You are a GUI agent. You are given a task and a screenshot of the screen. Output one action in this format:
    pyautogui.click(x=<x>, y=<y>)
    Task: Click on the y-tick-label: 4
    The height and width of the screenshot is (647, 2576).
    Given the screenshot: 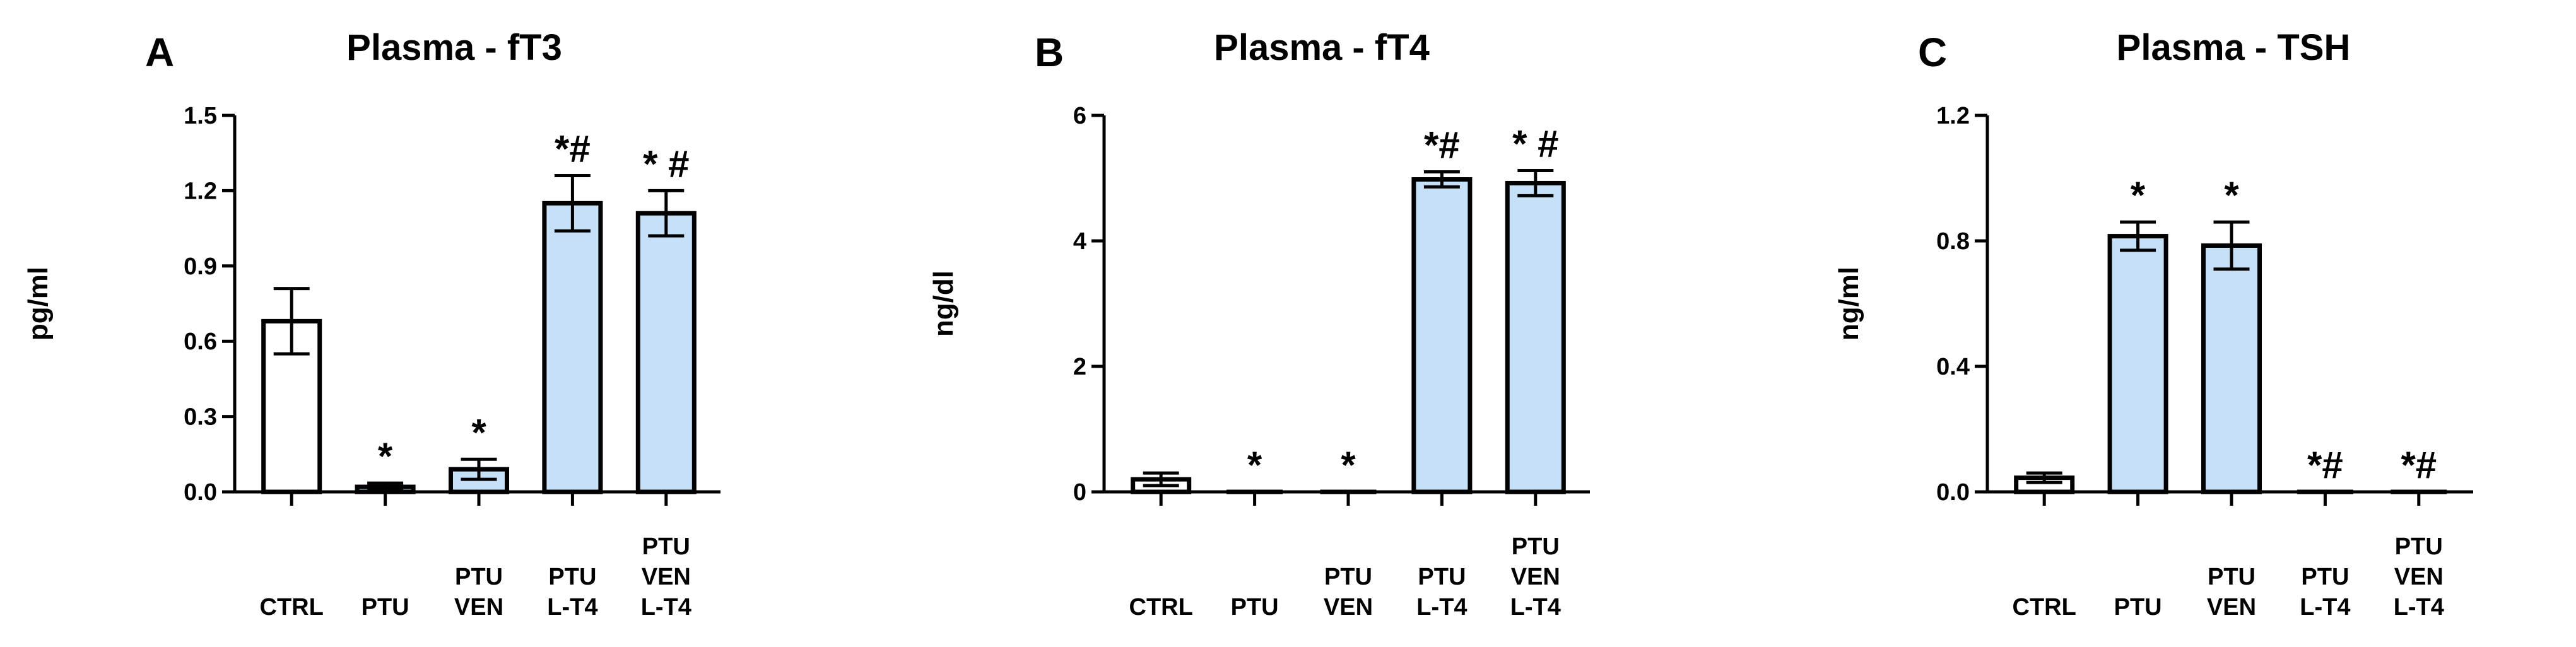 What is the action you would take?
    pyautogui.click(x=1079, y=241)
    